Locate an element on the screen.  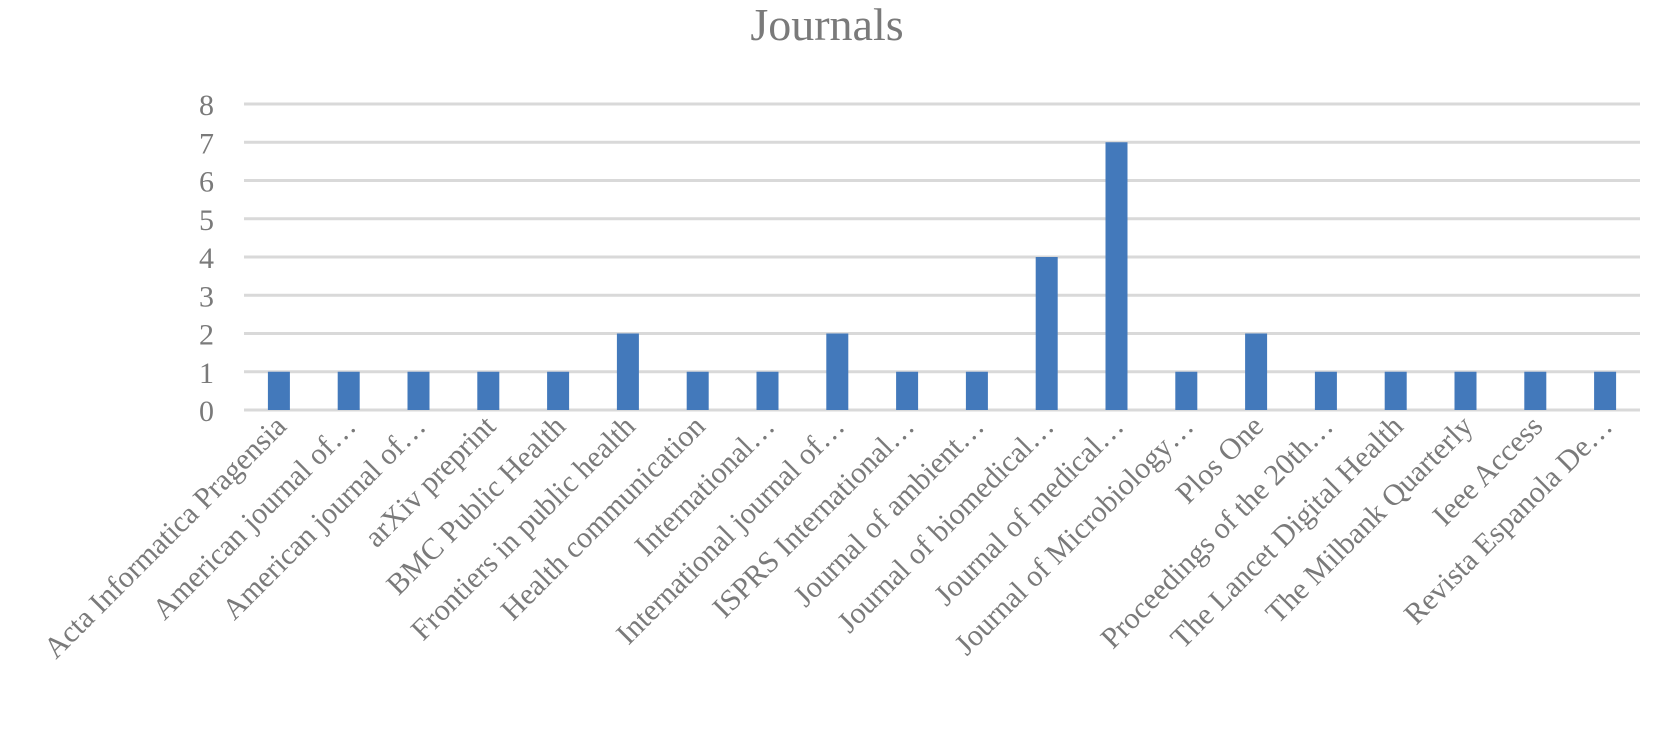
y-tick-label: 2 is located at coordinates (206, 335).